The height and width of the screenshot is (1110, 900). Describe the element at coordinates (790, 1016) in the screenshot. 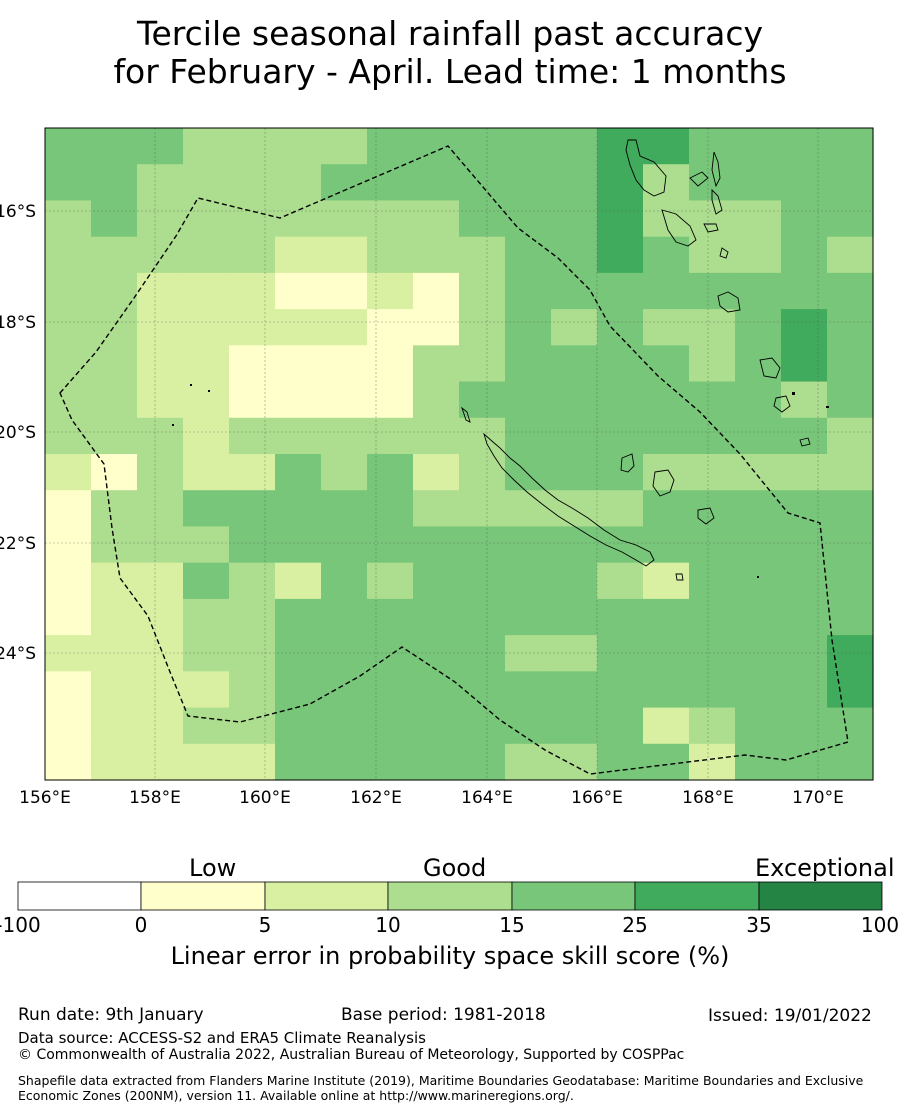

I see `issued-date: Issued: 19/01/2022` at that location.